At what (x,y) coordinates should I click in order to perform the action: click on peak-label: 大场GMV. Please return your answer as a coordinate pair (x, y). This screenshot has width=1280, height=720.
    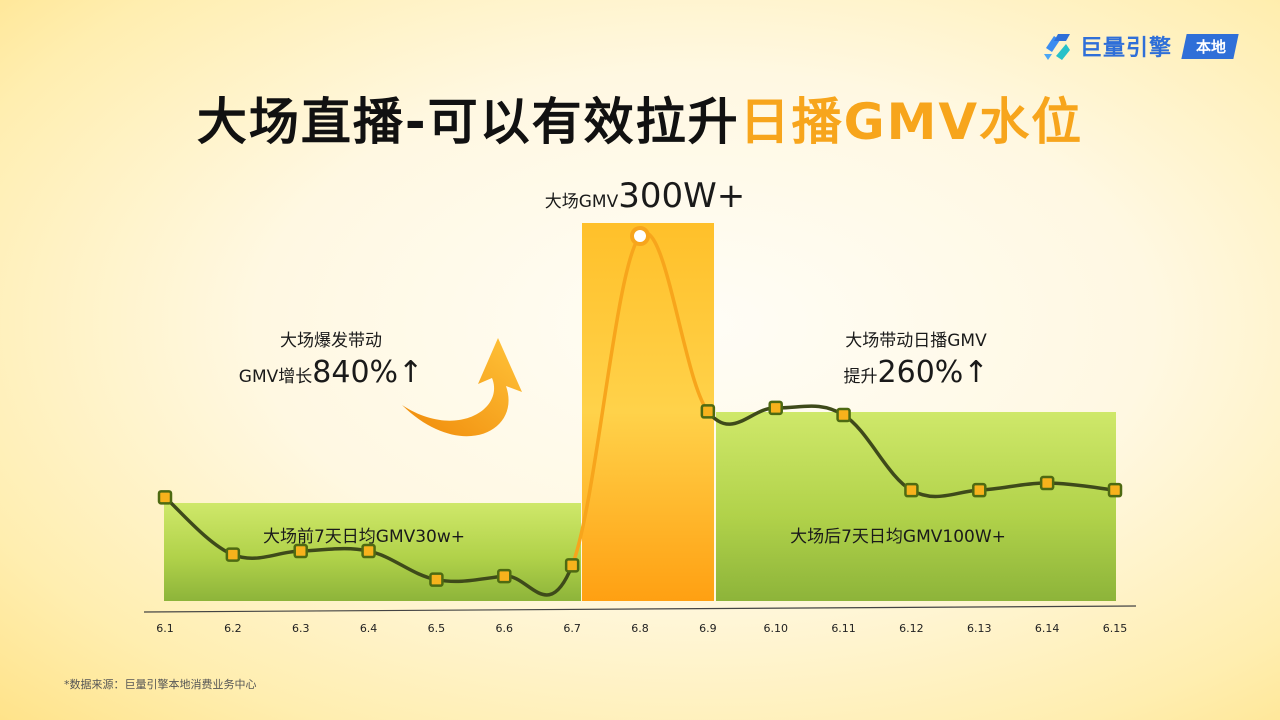
    Looking at the image, I should click on (581, 202).